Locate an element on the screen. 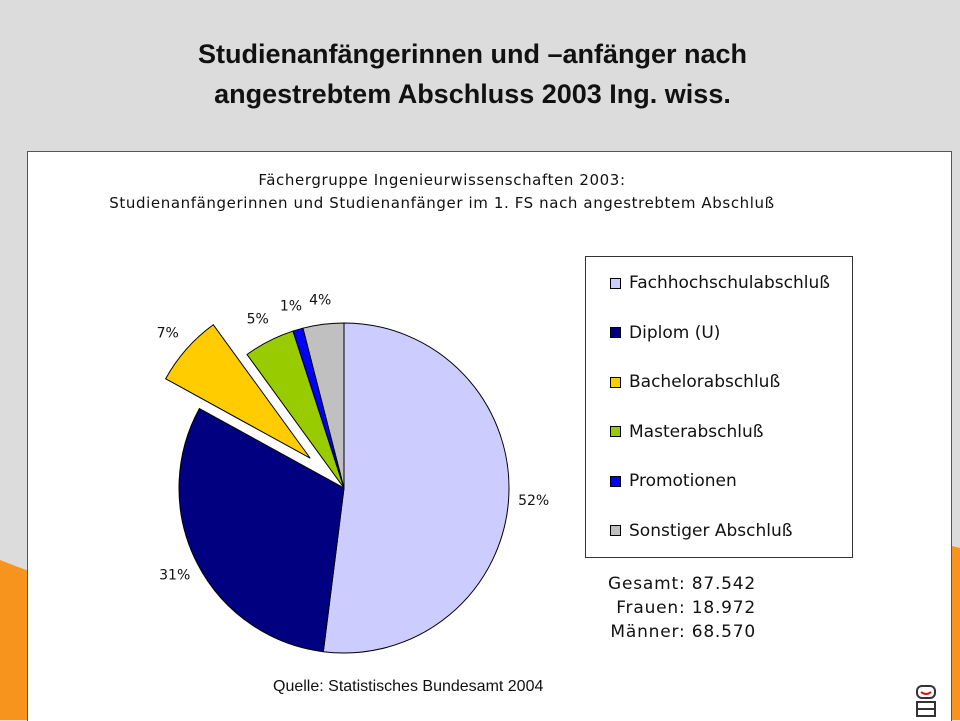 This screenshot has height=721, width=960. legend-label-0: Fachhochschulabschluß is located at coordinates (729, 283).